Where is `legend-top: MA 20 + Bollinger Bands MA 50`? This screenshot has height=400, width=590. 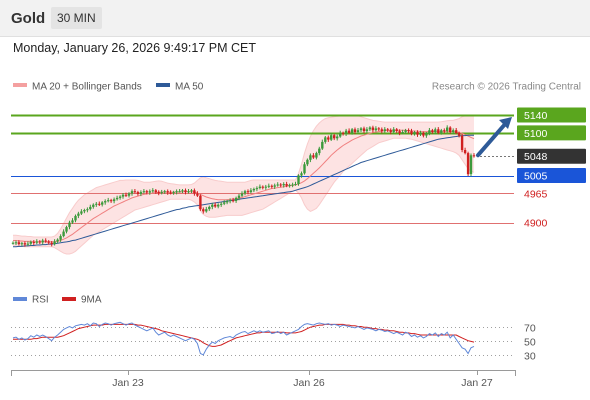
legend-top: MA 20 + Bollinger Bands MA 50 is located at coordinates (108, 87).